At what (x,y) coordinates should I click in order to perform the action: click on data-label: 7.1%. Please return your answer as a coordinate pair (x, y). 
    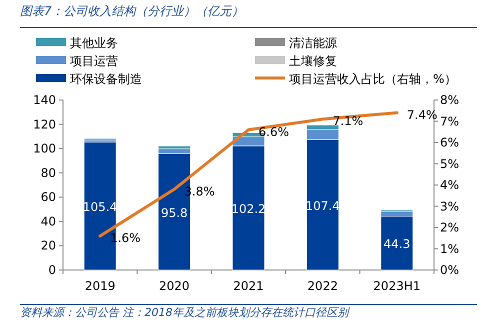
    Looking at the image, I should click on (348, 121).